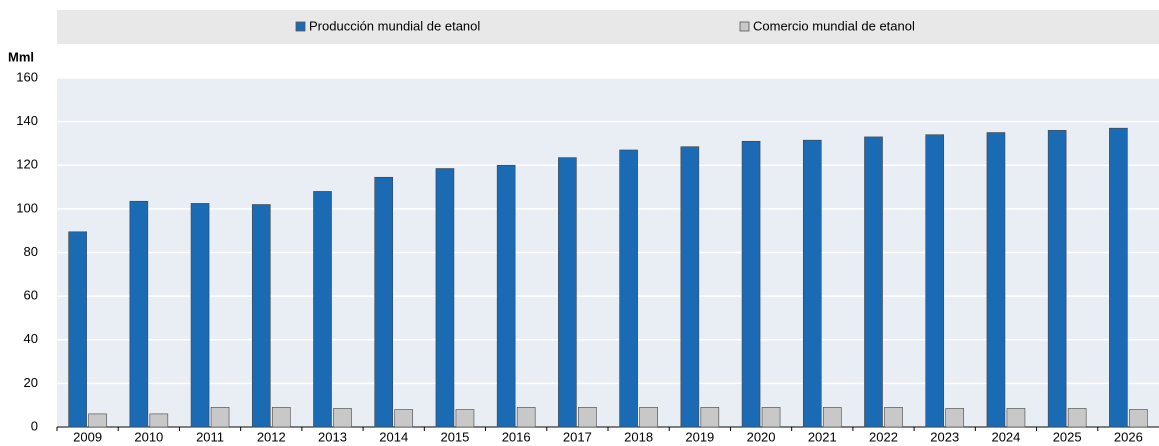 This screenshot has height=446, width=1159. What do you see at coordinates (834, 25) in the screenshot?
I see `legend-label: Comercio mundial de etanol` at bounding box center [834, 25].